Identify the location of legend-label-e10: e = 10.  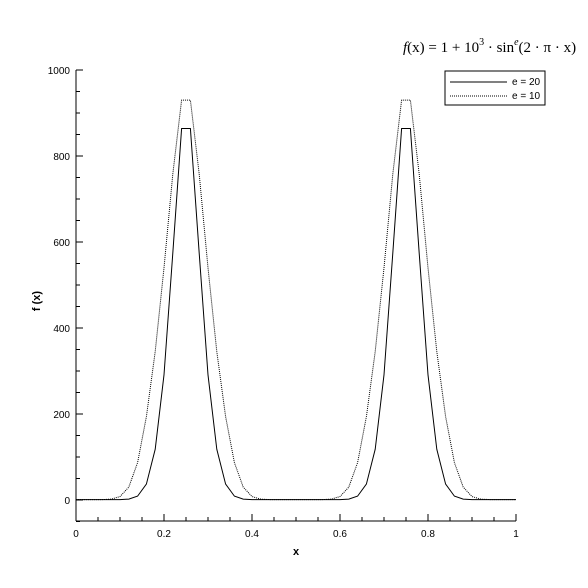
(526, 96).